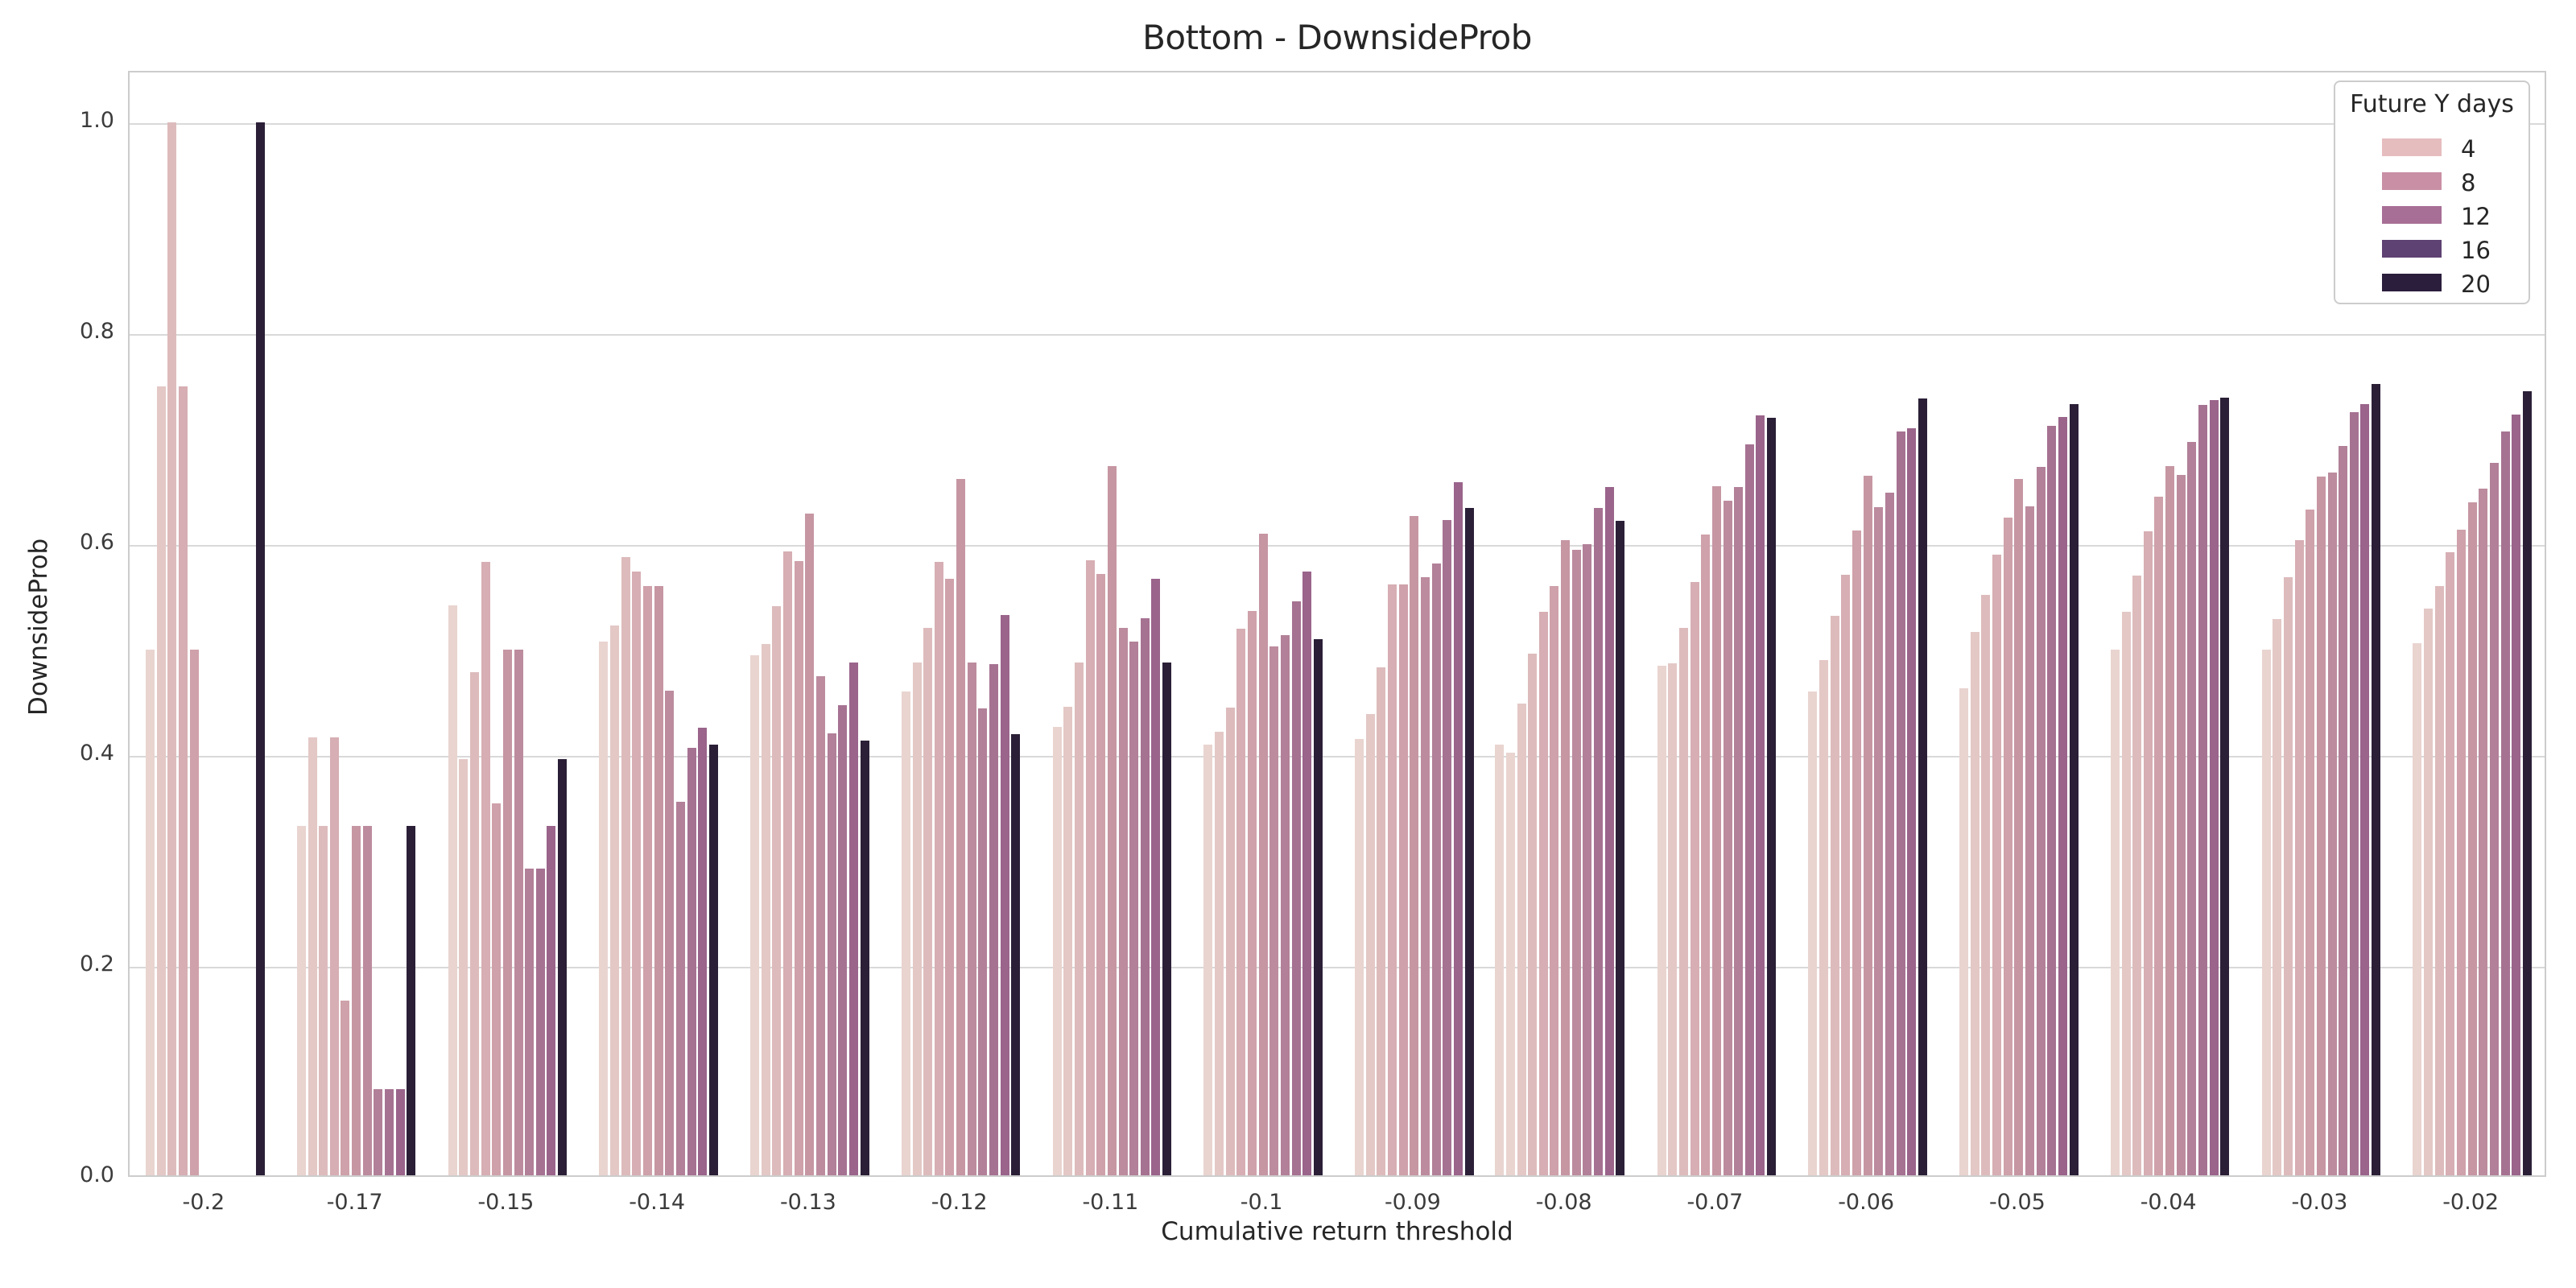 This screenshot has height=1288, width=2576. What do you see at coordinates (194, 912) in the screenshot?
I see `bar--0.2-slot6` at bounding box center [194, 912].